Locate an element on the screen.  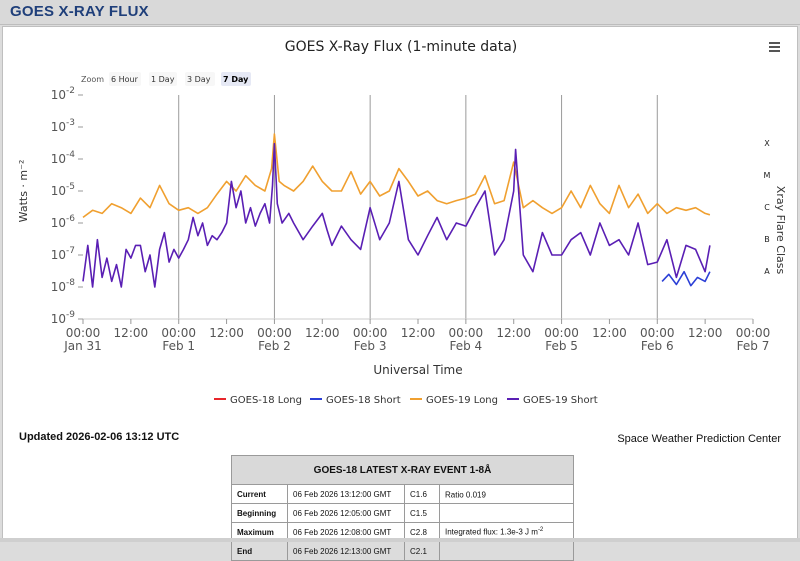
legend-label: GOES-18 Long is located at coordinates (266, 400).